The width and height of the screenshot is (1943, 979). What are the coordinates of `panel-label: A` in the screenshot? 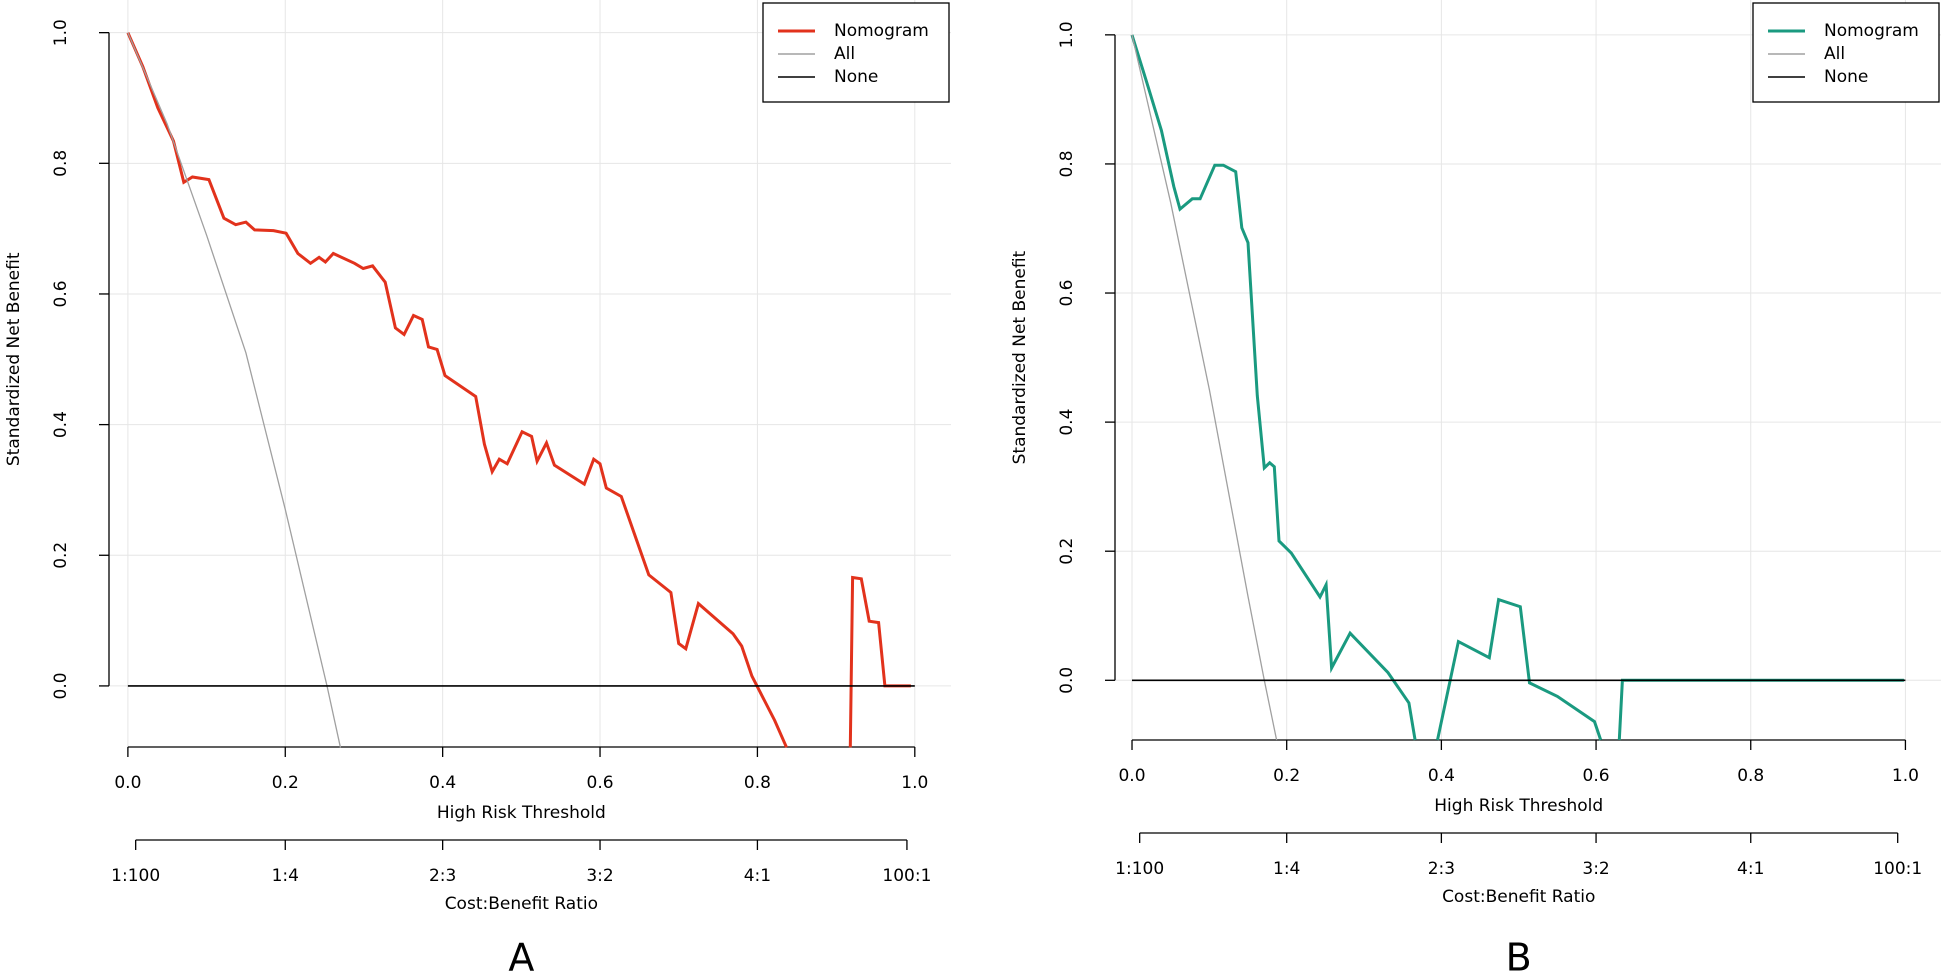 It's located at (521, 957).